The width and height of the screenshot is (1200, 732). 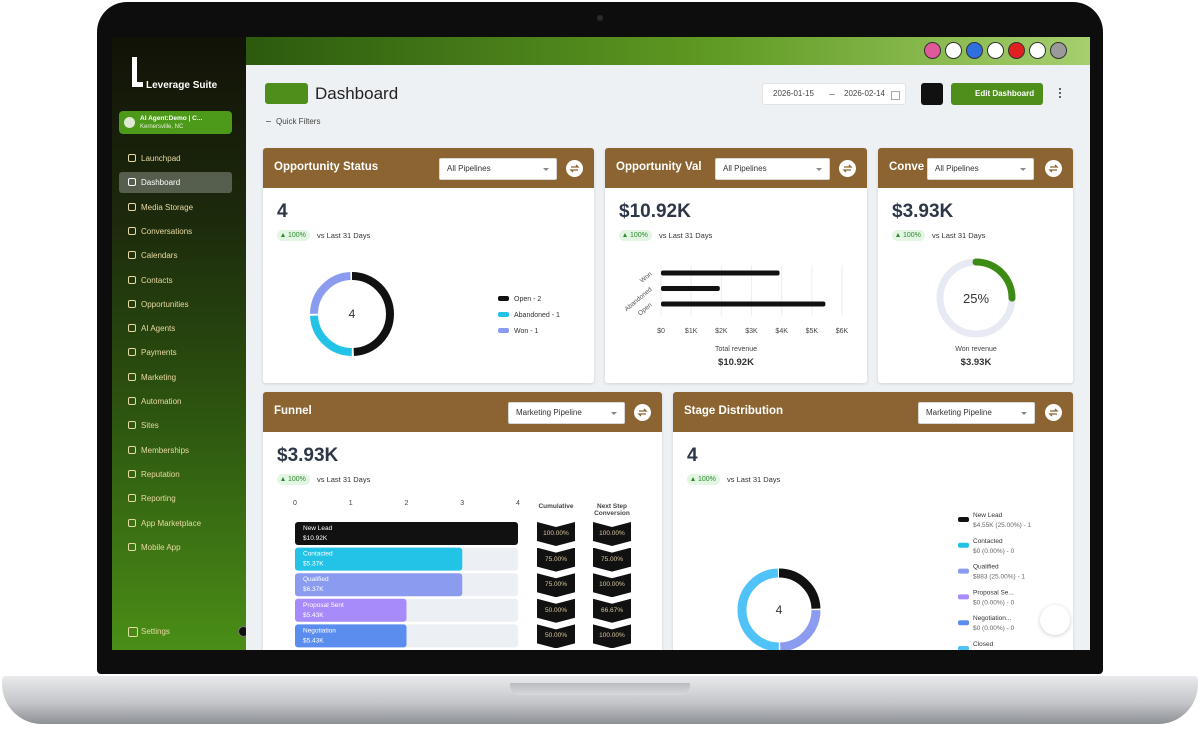 I want to click on nav-label: Calendars, so click(x=159, y=256).